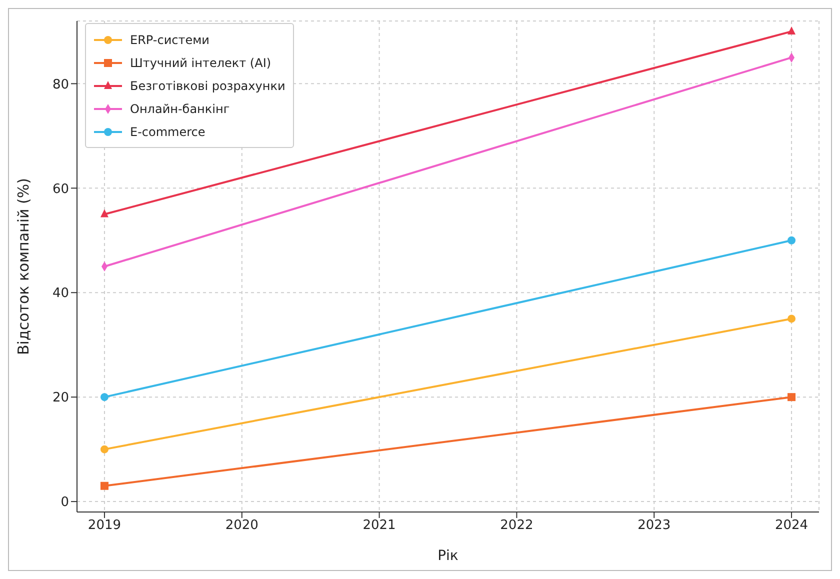  Describe the element at coordinates (379, 526) in the screenshot. I see `x-tick-label: 2021` at that location.